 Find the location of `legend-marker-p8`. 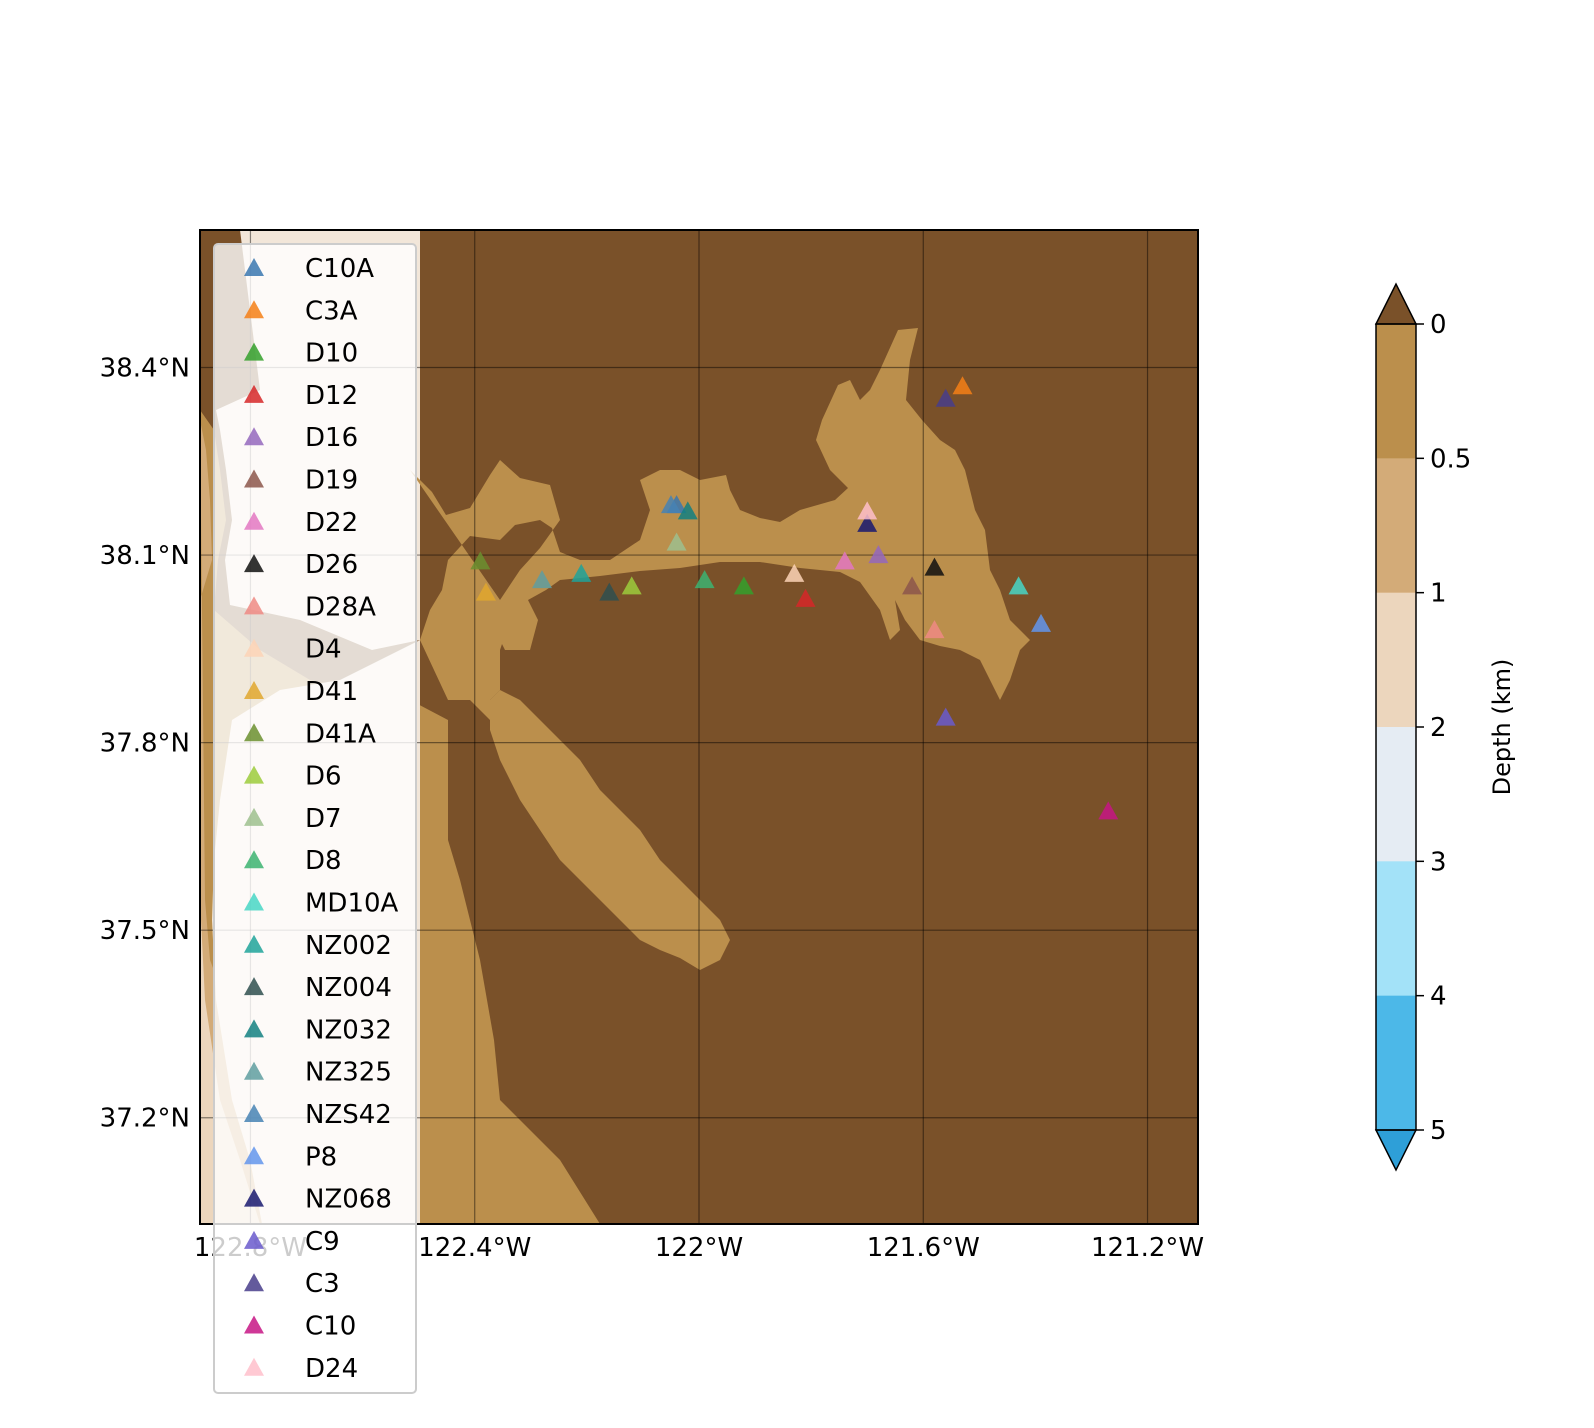

legend-marker-p8 is located at coordinates (254, 1155).